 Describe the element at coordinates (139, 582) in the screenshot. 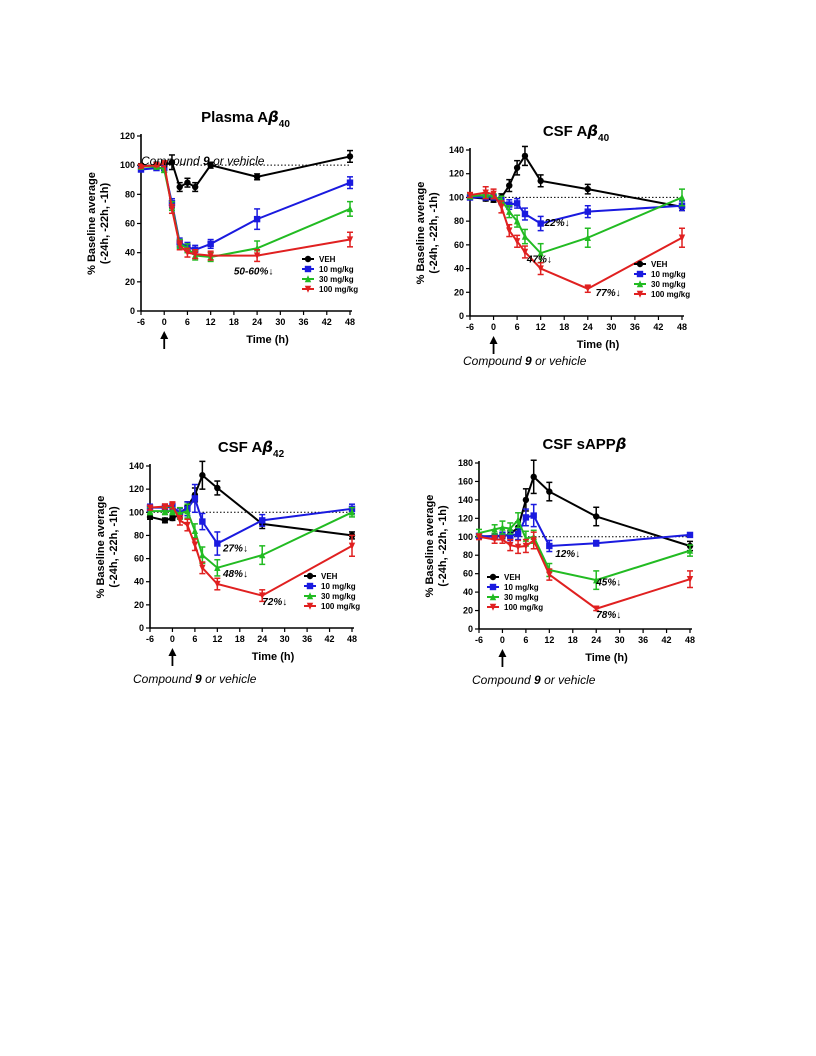

I see `y-tick-label: 40` at that location.